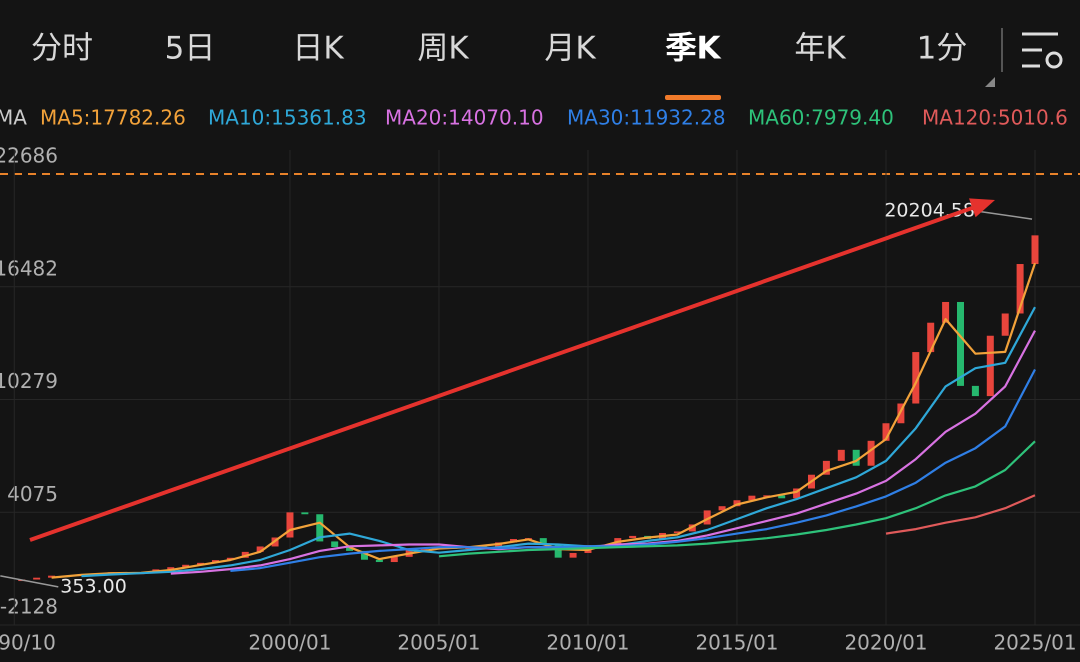 This screenshot has height=662, width=1080. Describe the element at coordinates (587, 643) in the screenshot. I see `x-tick-label: 2010/01` at that location.